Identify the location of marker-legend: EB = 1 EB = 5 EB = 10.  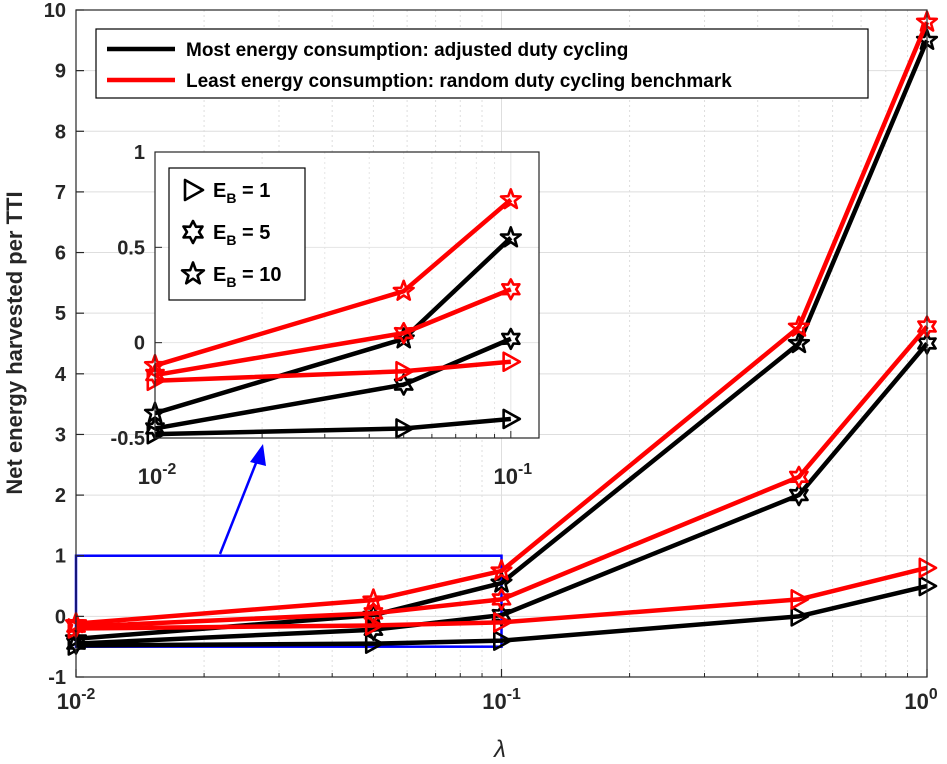
(237, 234).